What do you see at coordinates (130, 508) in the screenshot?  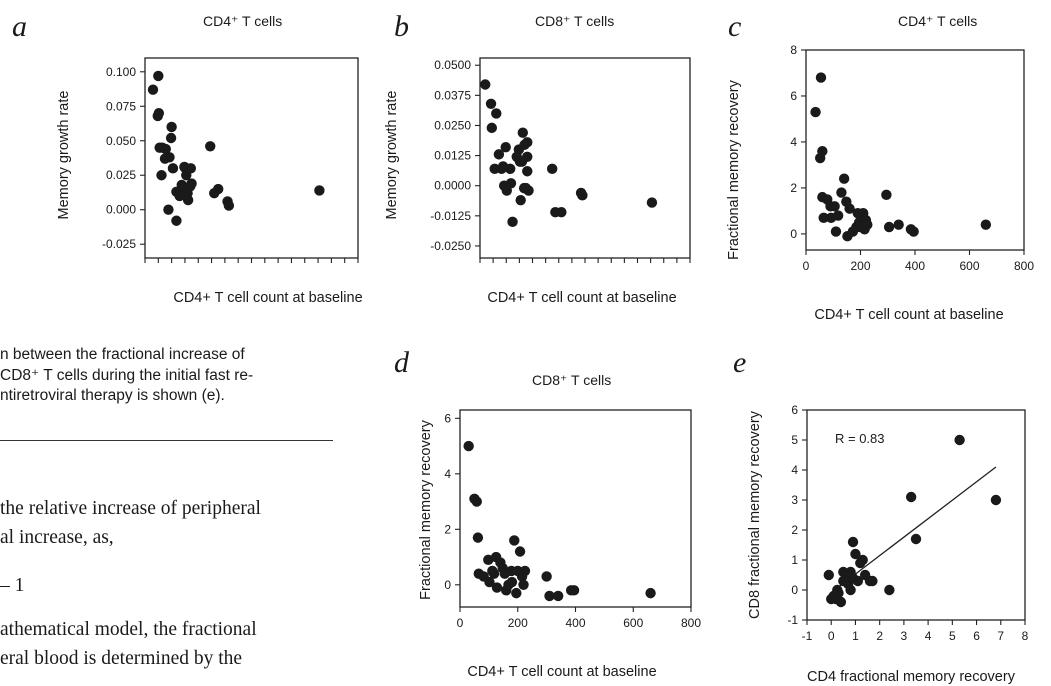 I see `body-line: the relative increase of peripheral` at bounding box center [130, 508].